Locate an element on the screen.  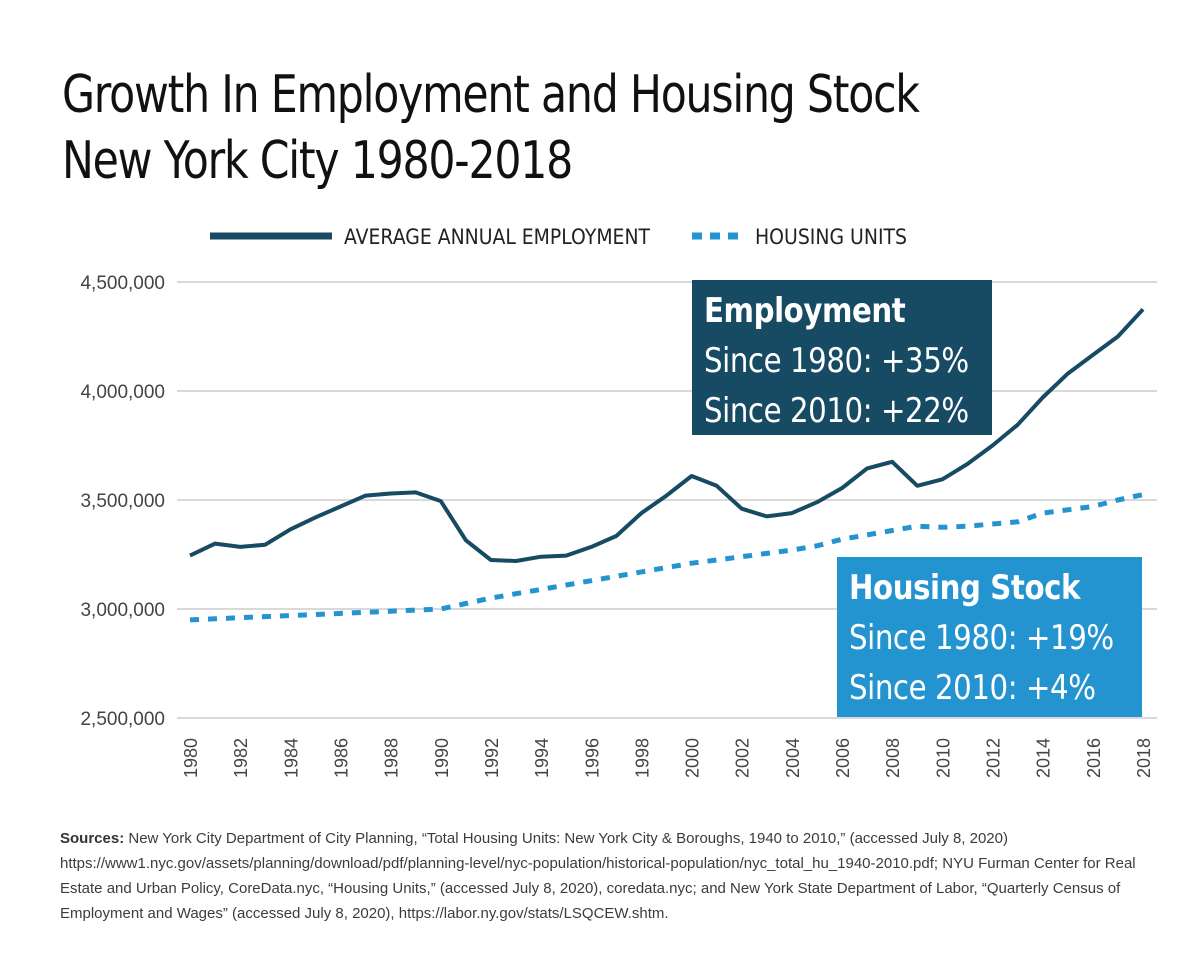
legend-housing-label: HOUSING UNITS is located at coordinates (831, 237).